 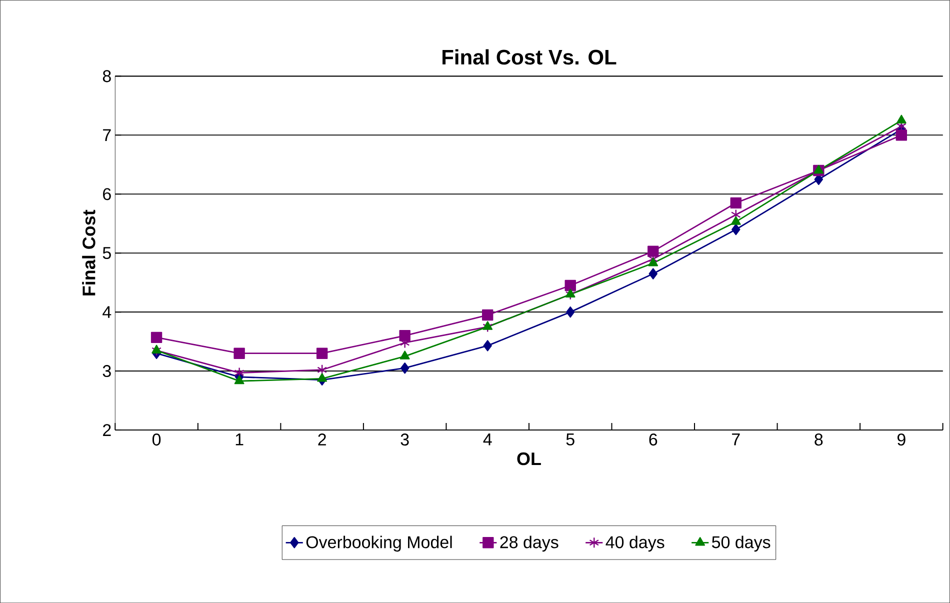 What do you see at coordinates (240, 439) in the screenshot?
I see `x-tick-label: 1` at bounding box center [240, 439].